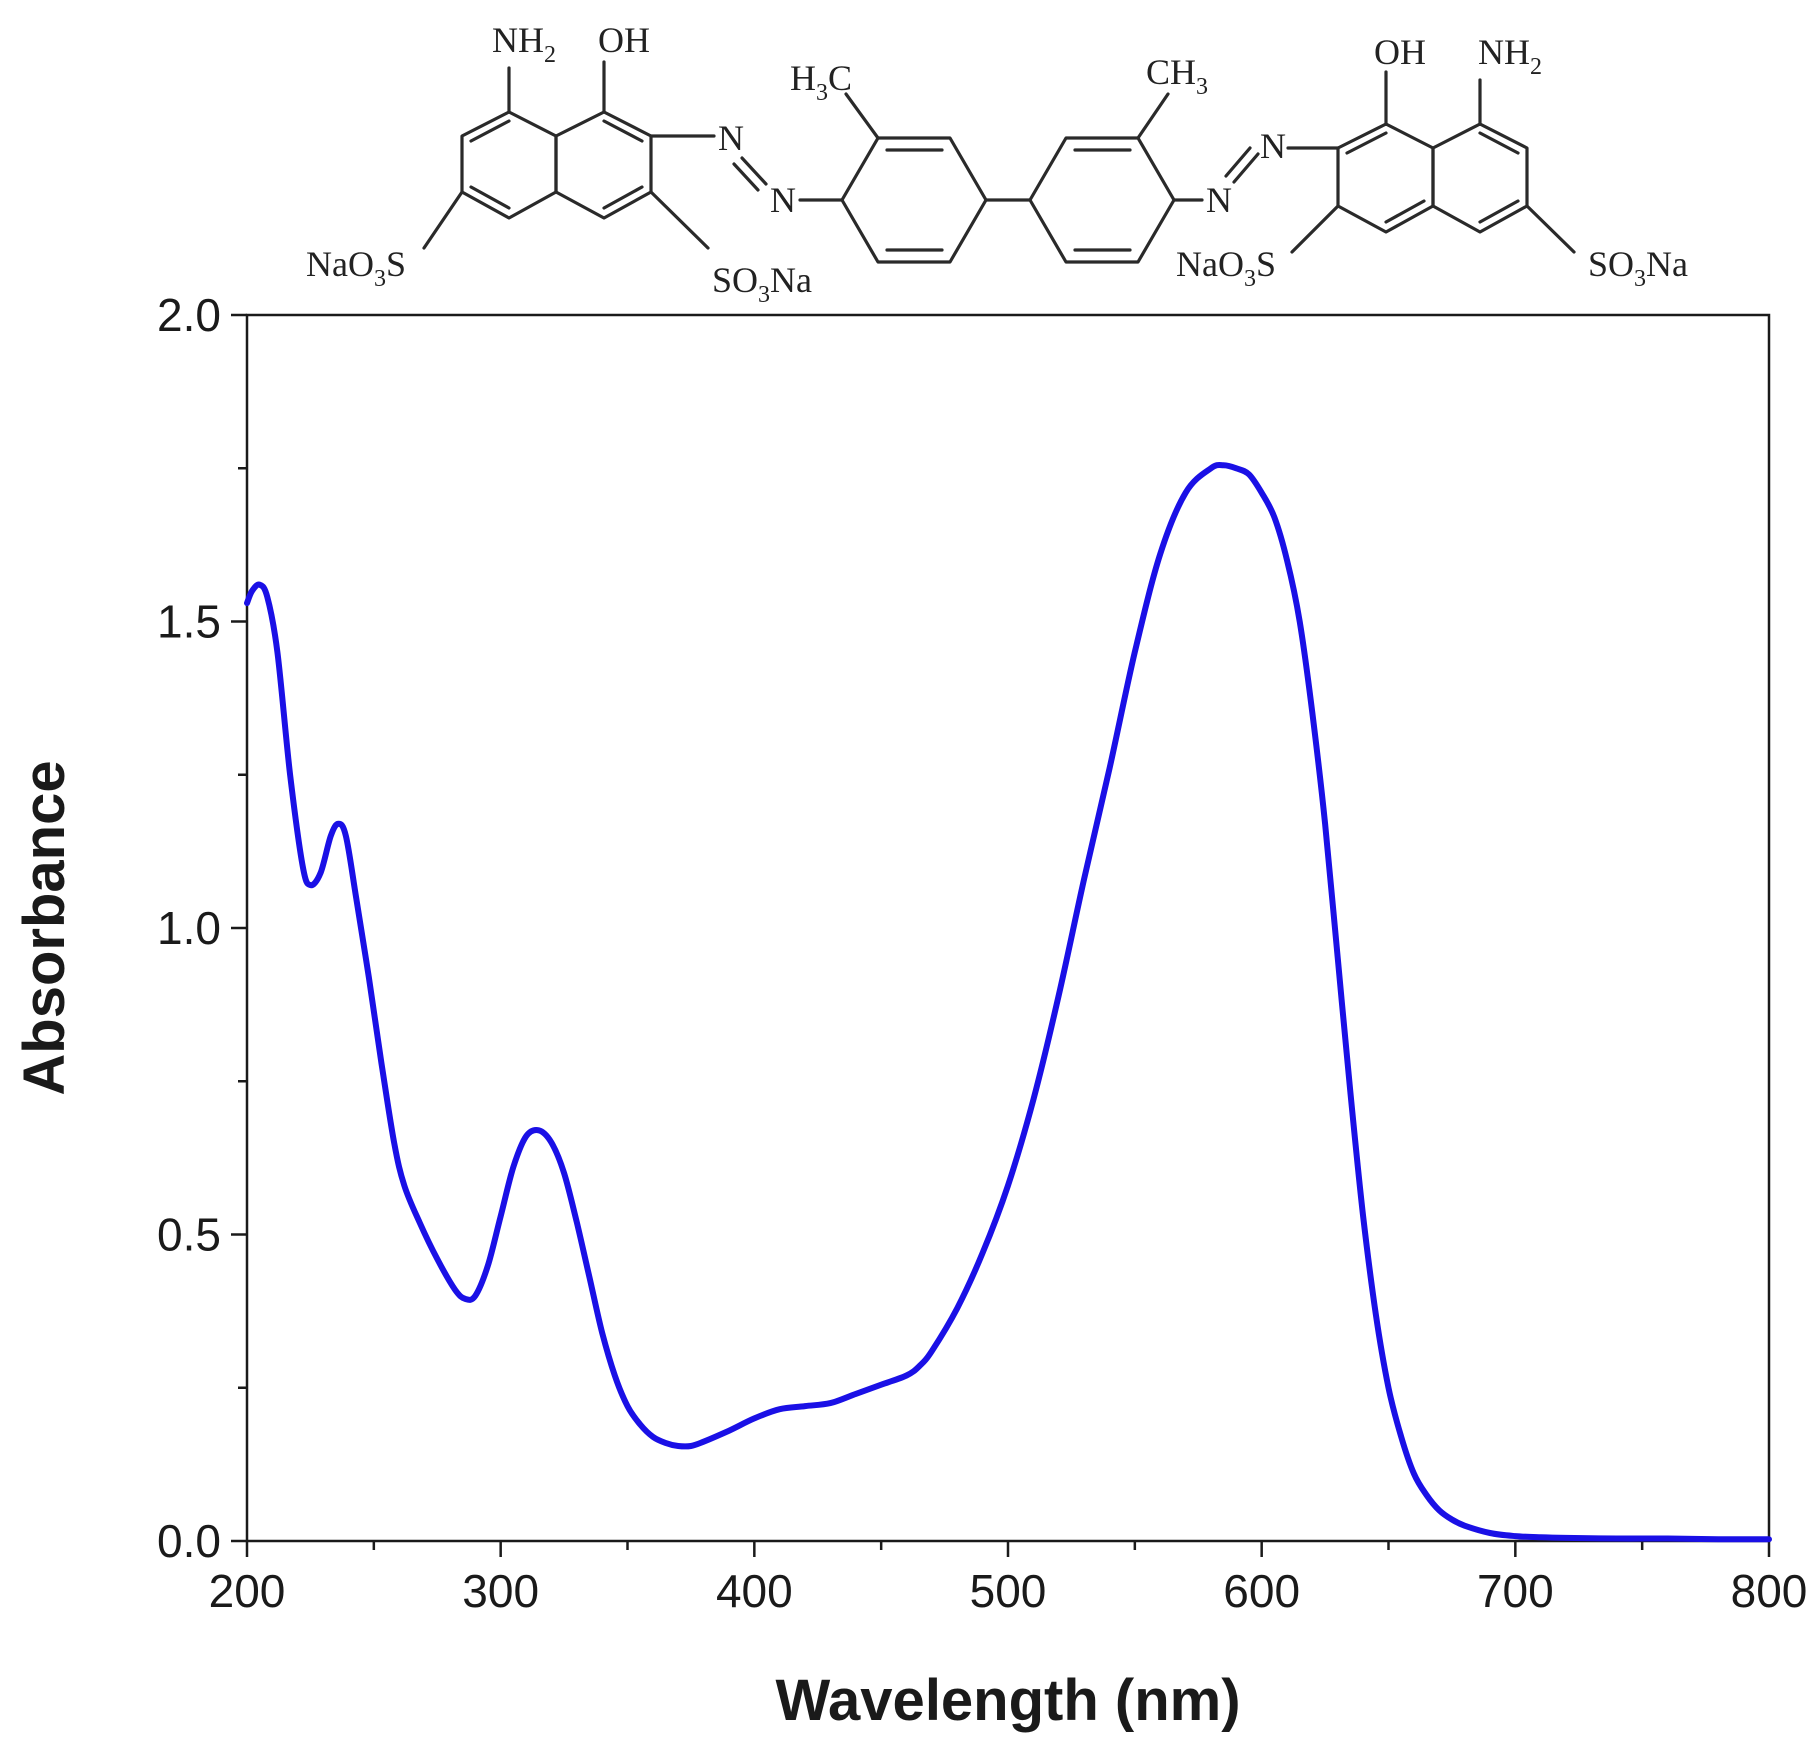 The height and width of the screenshot is (1751, 1820). What do you see at coordinates (1007, 1700) in the screenshot?
I see `x-axis-title: Wavelength (nm)` at bounding box center [1007, 1700].